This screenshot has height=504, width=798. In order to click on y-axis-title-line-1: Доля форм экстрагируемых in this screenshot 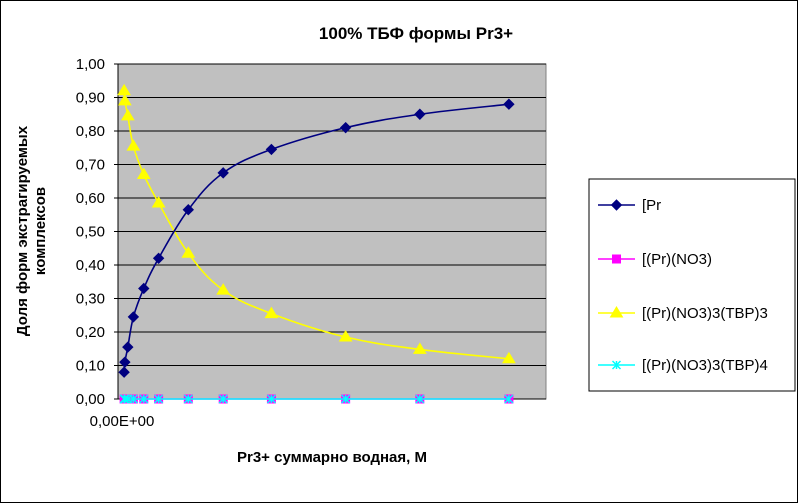, I will do `click(22, 230)`.